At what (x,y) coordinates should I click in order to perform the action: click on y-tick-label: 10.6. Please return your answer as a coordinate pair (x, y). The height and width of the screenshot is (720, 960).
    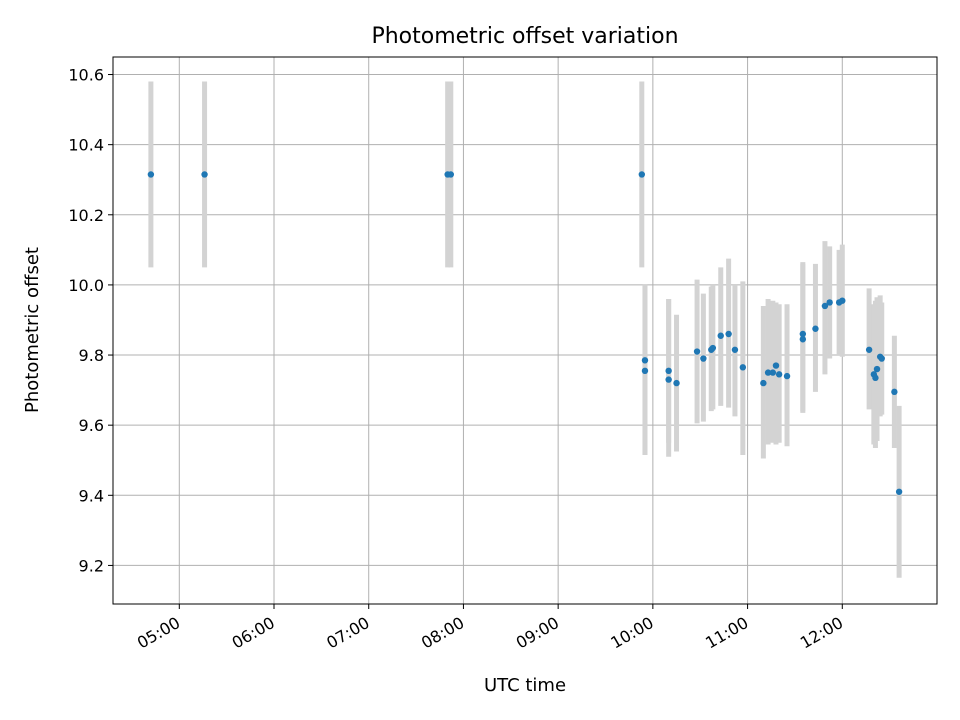
    Looking at the image, I should click on (86, 75).